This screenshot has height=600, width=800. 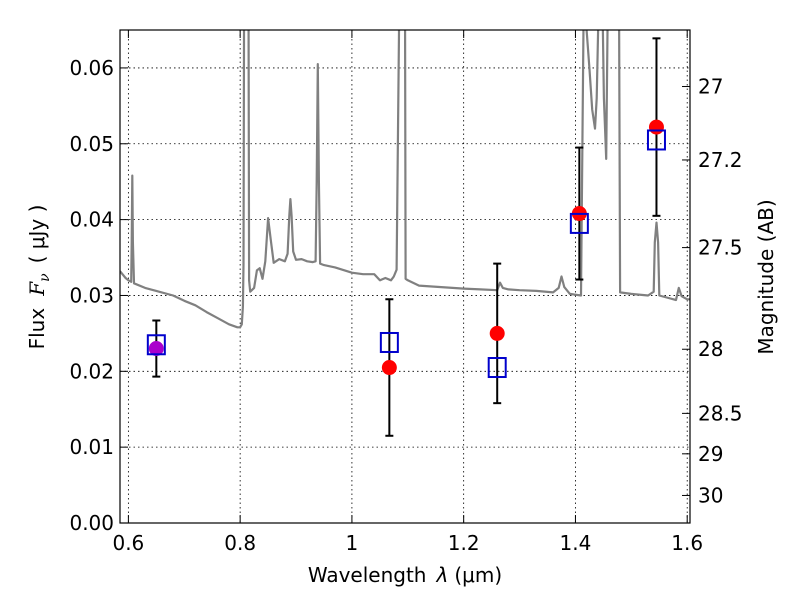 What do you see at coordinates (39, 277) in the screenshot?
I see `y-axis-label: FluxFν( μJy )` at bounding box center [39, 277].